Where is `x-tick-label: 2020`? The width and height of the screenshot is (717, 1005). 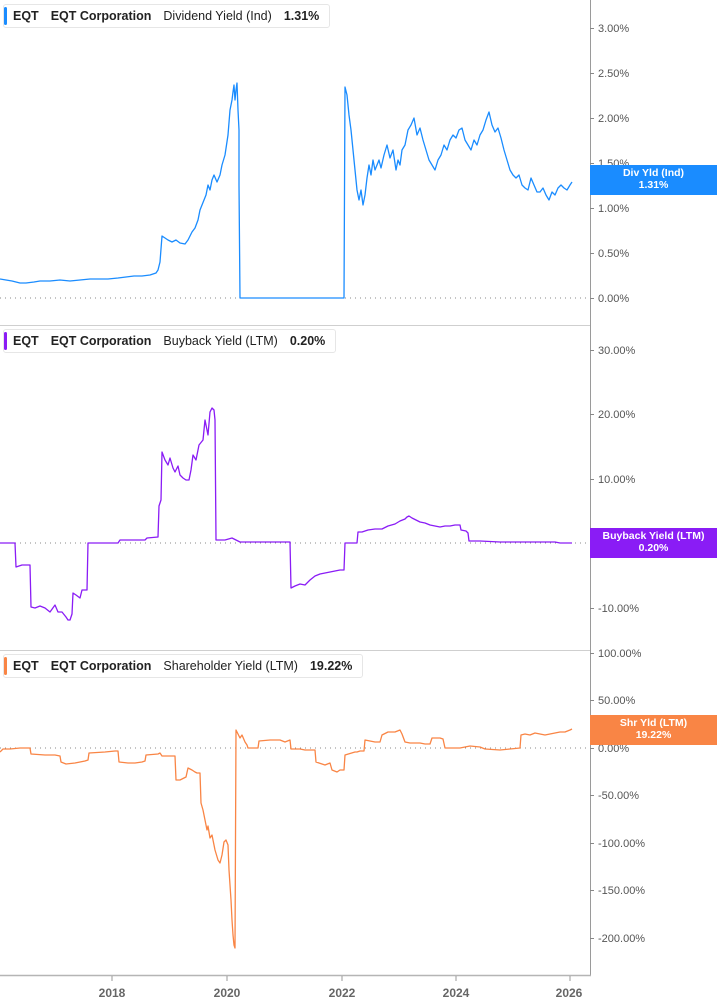 x-tick-label: 2020 is located at coordinates (227, 993).